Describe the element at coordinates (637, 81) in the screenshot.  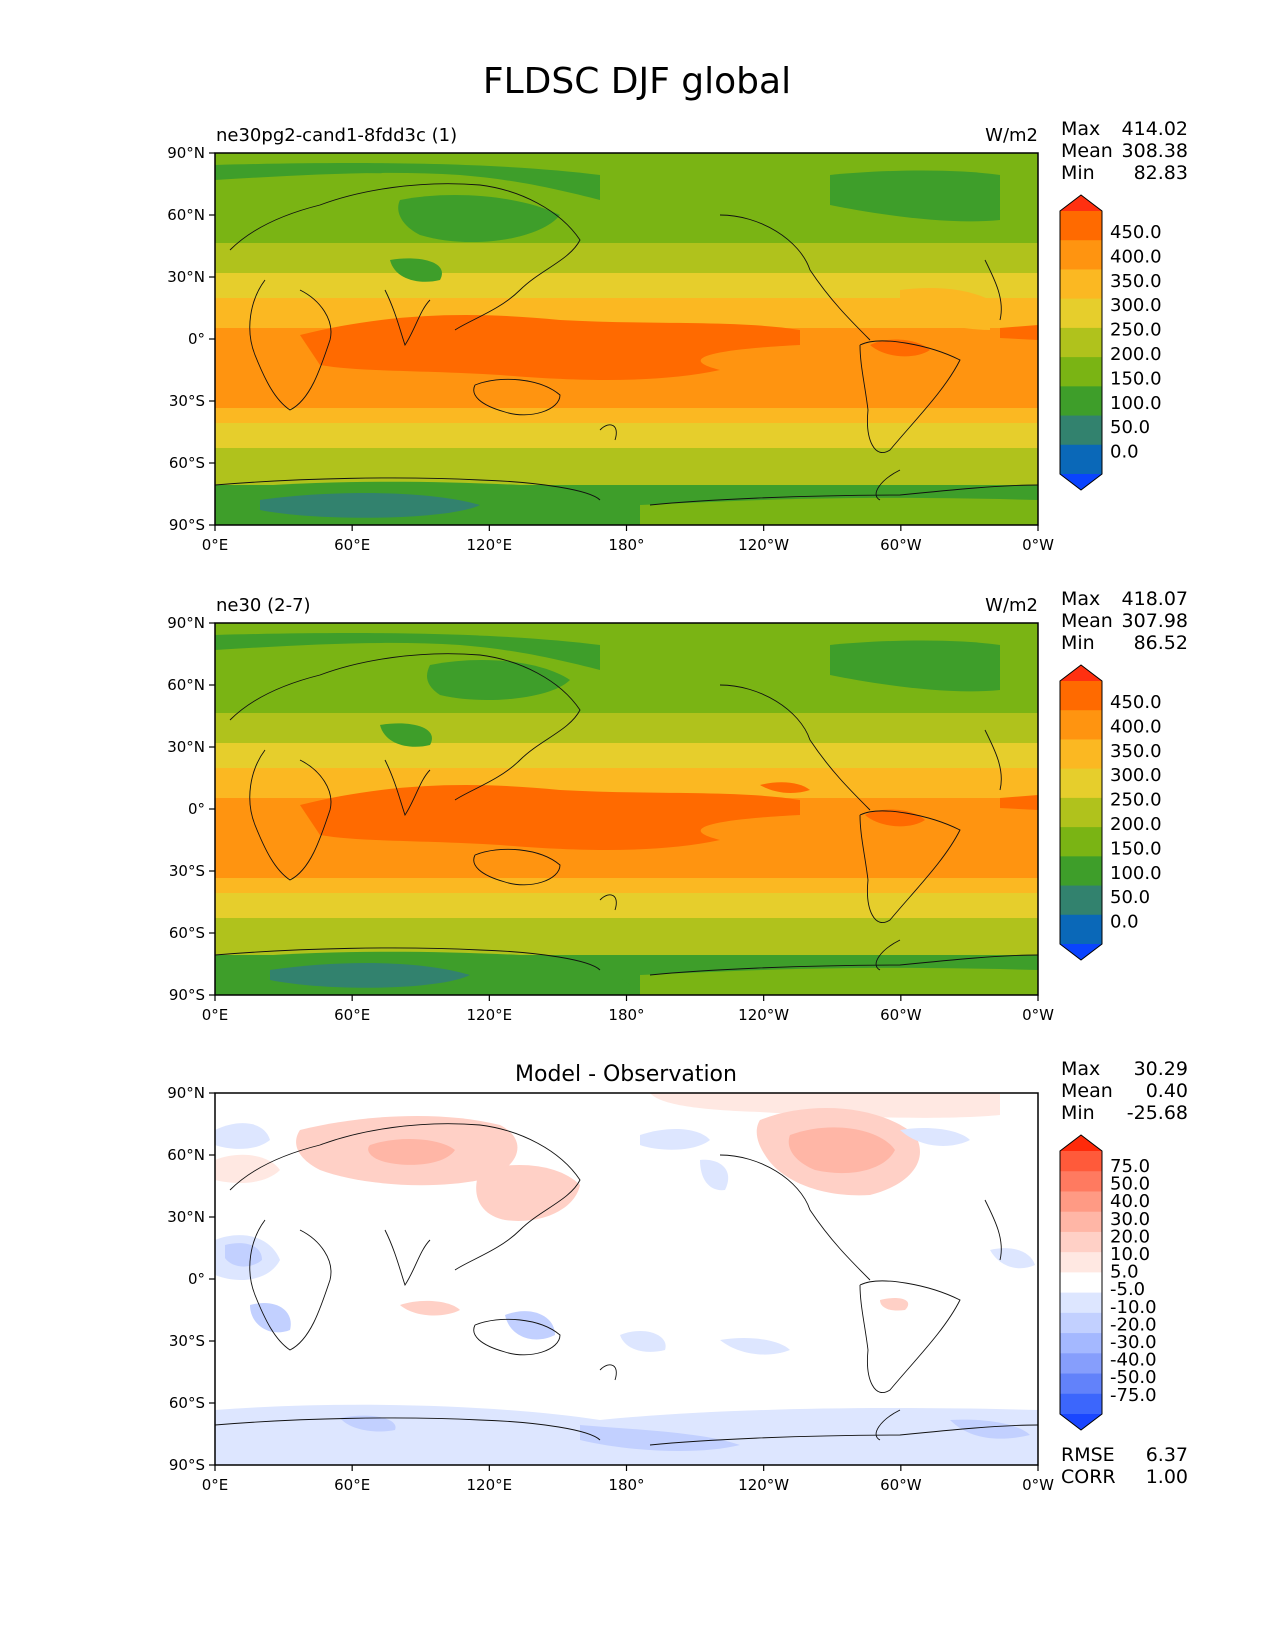
I see `figure-title: FLDSC DJF global` at that location.